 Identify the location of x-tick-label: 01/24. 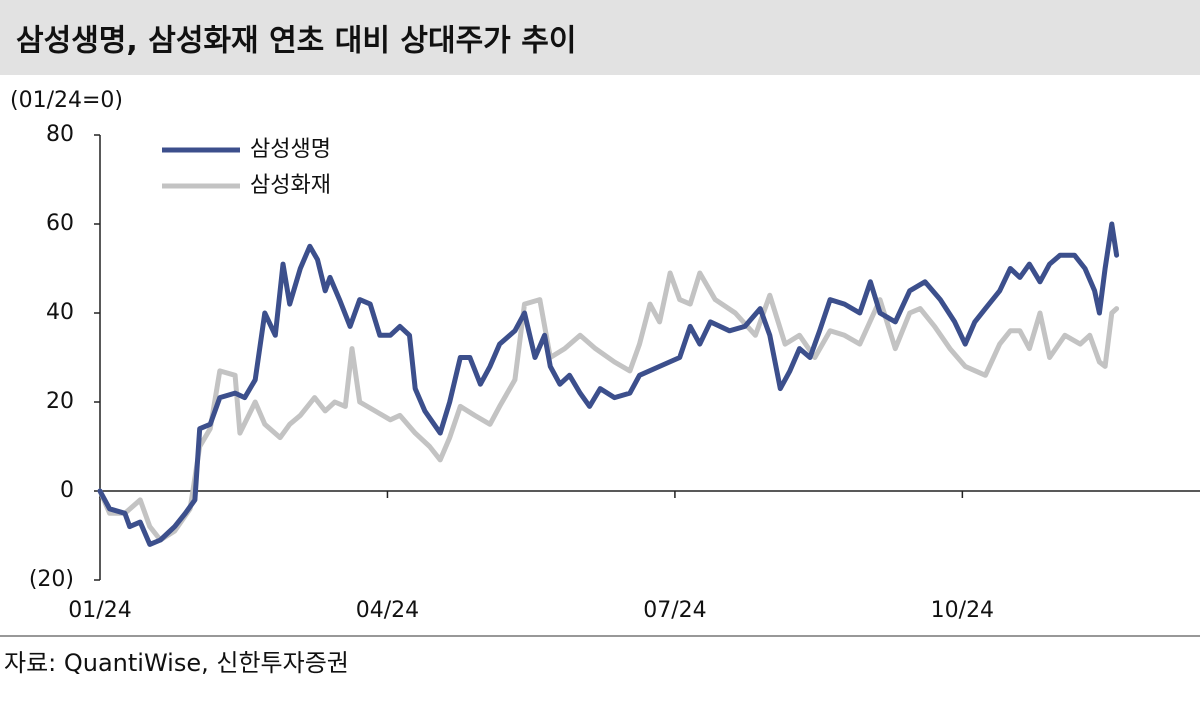
(99, 610).